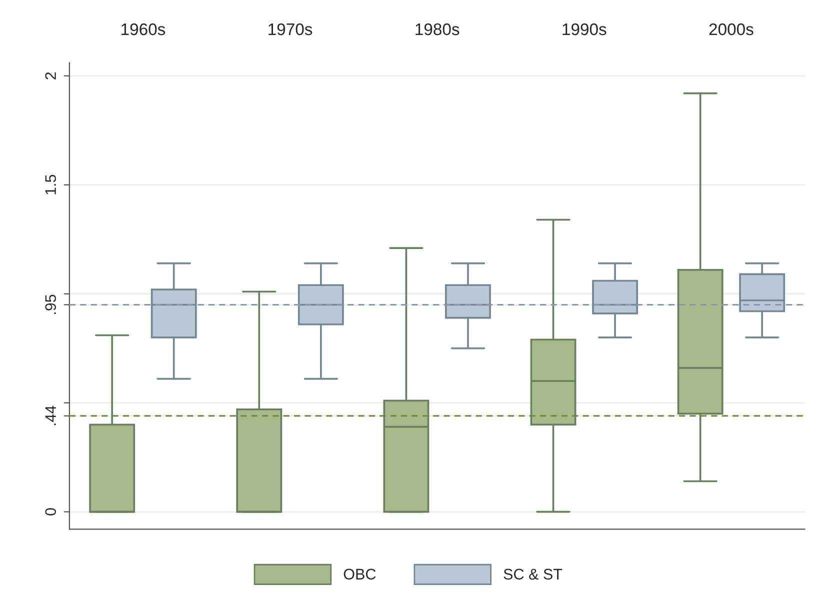  Describe the element at coordinates (50, 512) in the screenshot. I see `y-tick-label: 0` at that location.